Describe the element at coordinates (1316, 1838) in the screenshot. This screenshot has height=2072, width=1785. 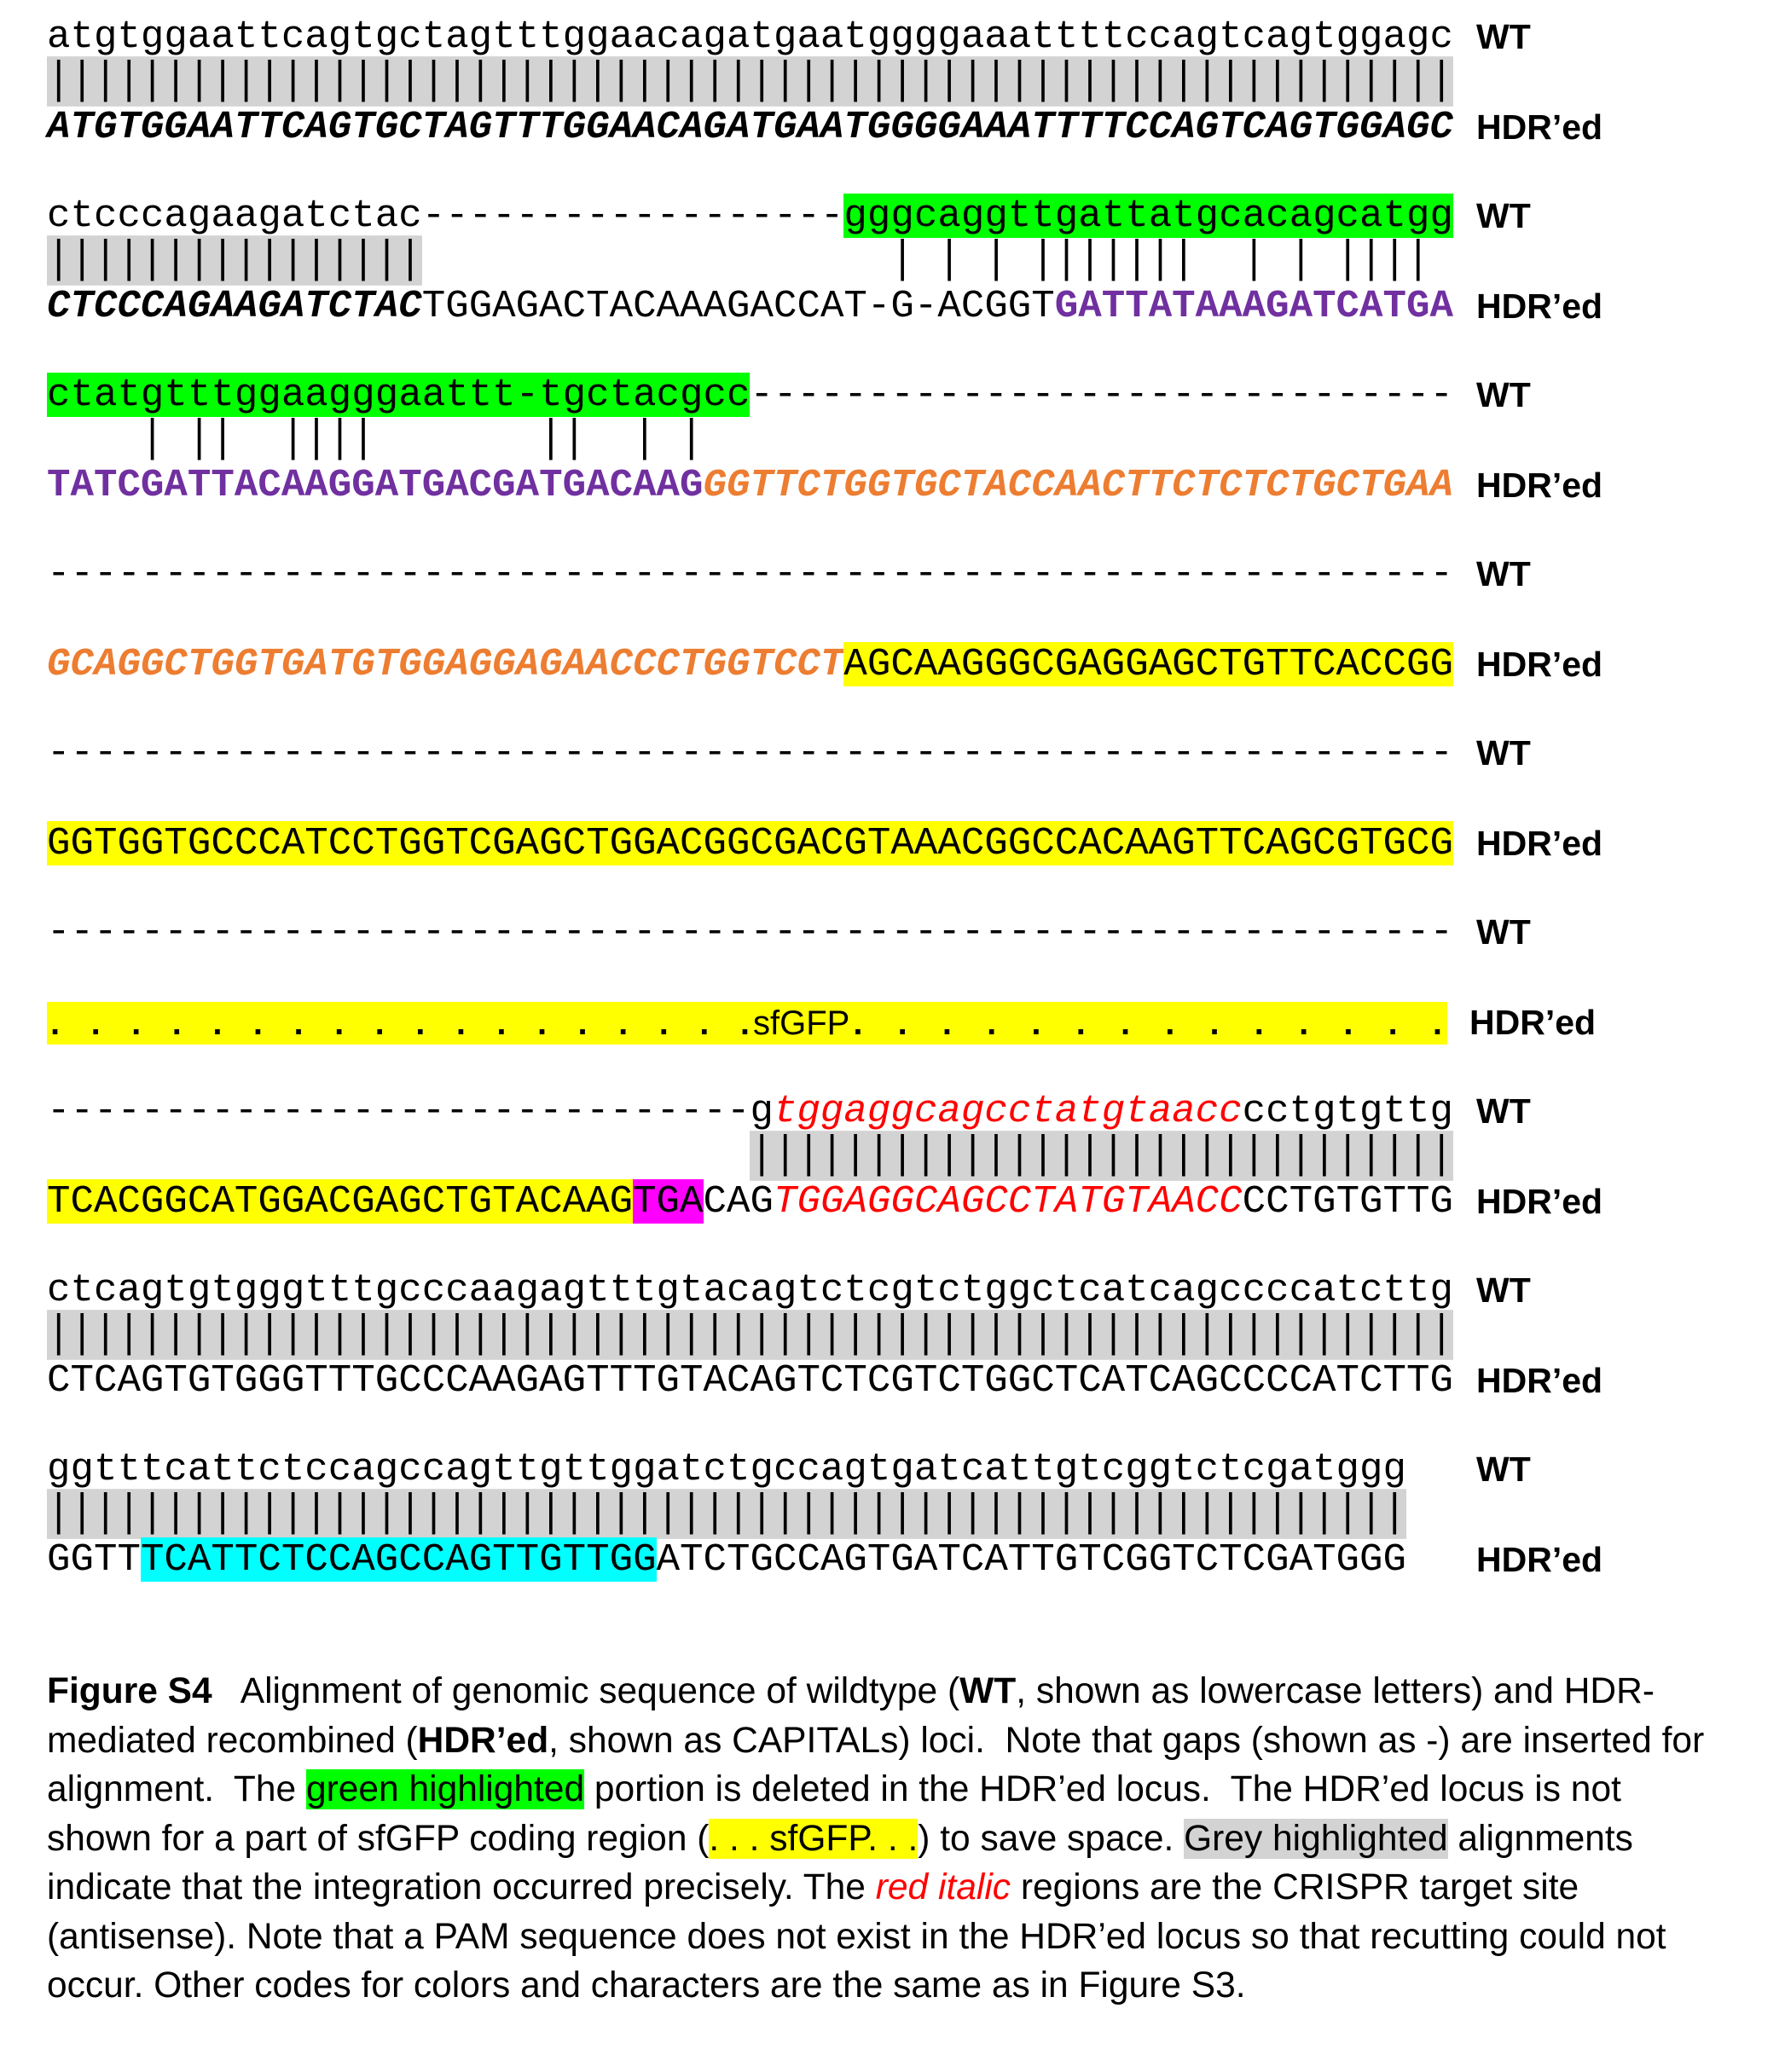
I see `caption-highlight: Grey highlighted` at that location.